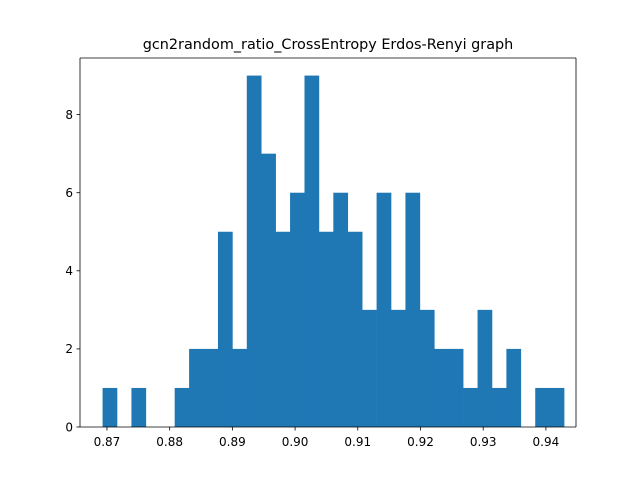  I want to click on y-tick-label: 0, so click(69, 427).